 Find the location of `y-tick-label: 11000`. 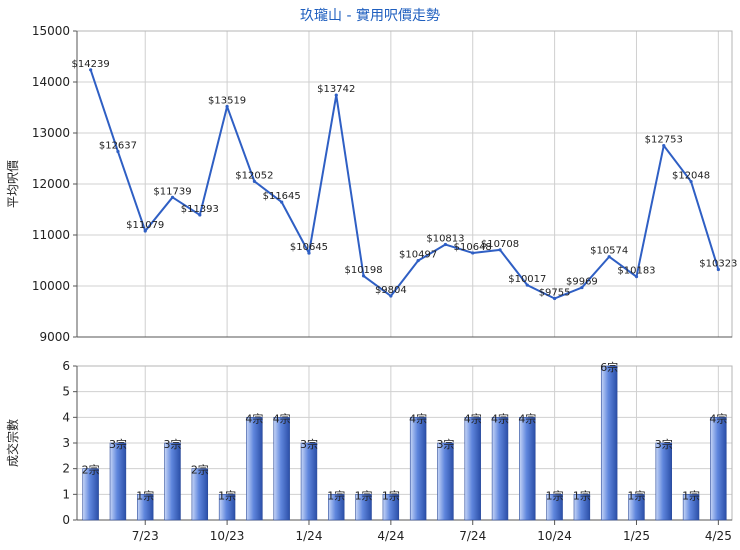

y-tick-label: 11000 is located at coordinates (51, 235).